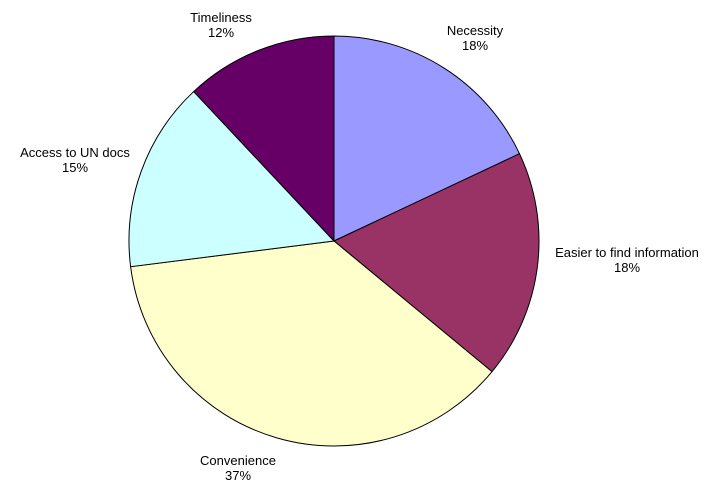 This screenshot has width=714, height=486. Describe the element at coordinates (436, 263) in the screenshot. I see `pie-slice-easier-to-find-information` at that location.